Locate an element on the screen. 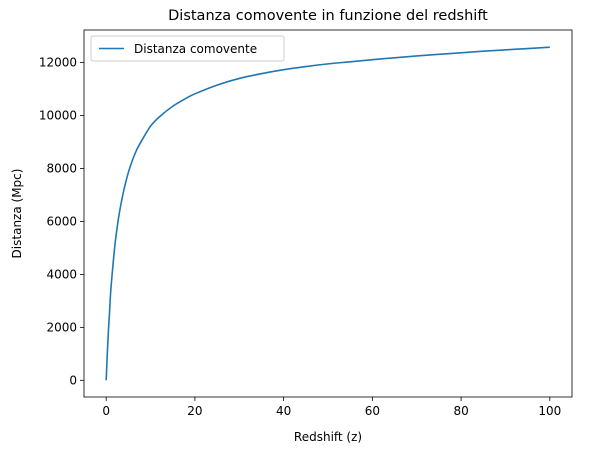  x-tick-label: 20 is located at coordinates (194, 411).